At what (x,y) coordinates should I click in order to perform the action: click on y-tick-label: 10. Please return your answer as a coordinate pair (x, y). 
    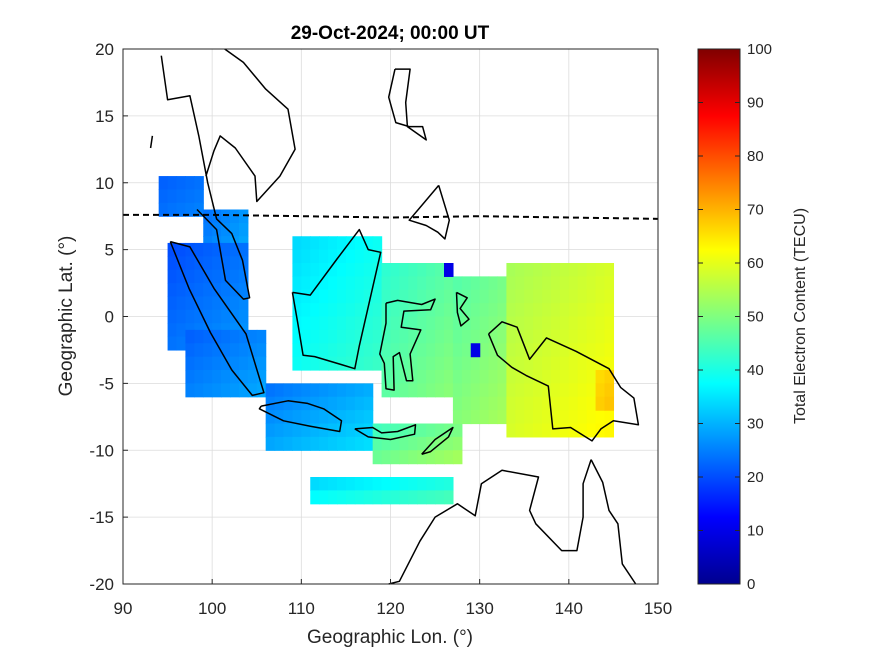
    Looking at the image, I should click on (104, 183).